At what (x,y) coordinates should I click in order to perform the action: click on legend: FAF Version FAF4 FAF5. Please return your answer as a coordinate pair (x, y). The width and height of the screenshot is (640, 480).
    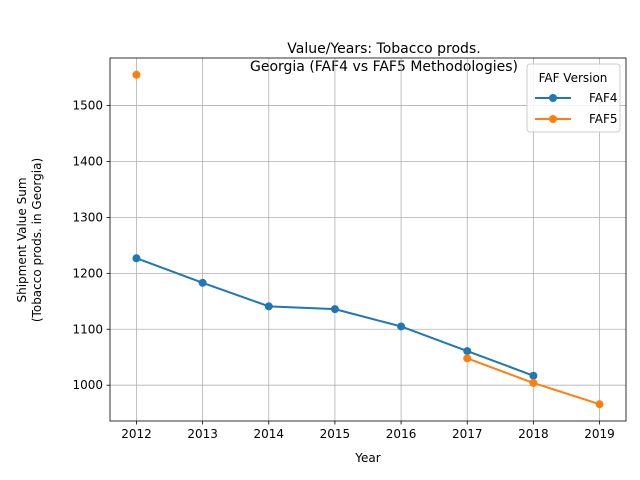
    Looking at the image, I should click on (573, 98).